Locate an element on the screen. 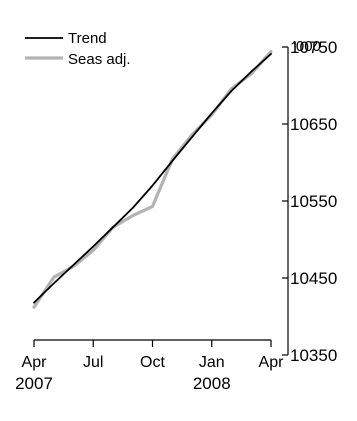 The height and width of the screenshot is (421, 357). x-axis: Apr 2007 Jul Oct Jan 2008 Apr is located at coordinates (150, 366).